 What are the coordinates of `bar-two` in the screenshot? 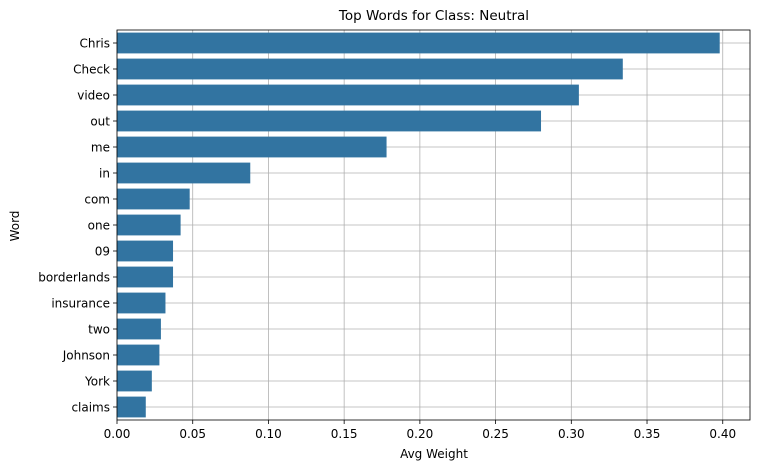 It's located at (139, 329).